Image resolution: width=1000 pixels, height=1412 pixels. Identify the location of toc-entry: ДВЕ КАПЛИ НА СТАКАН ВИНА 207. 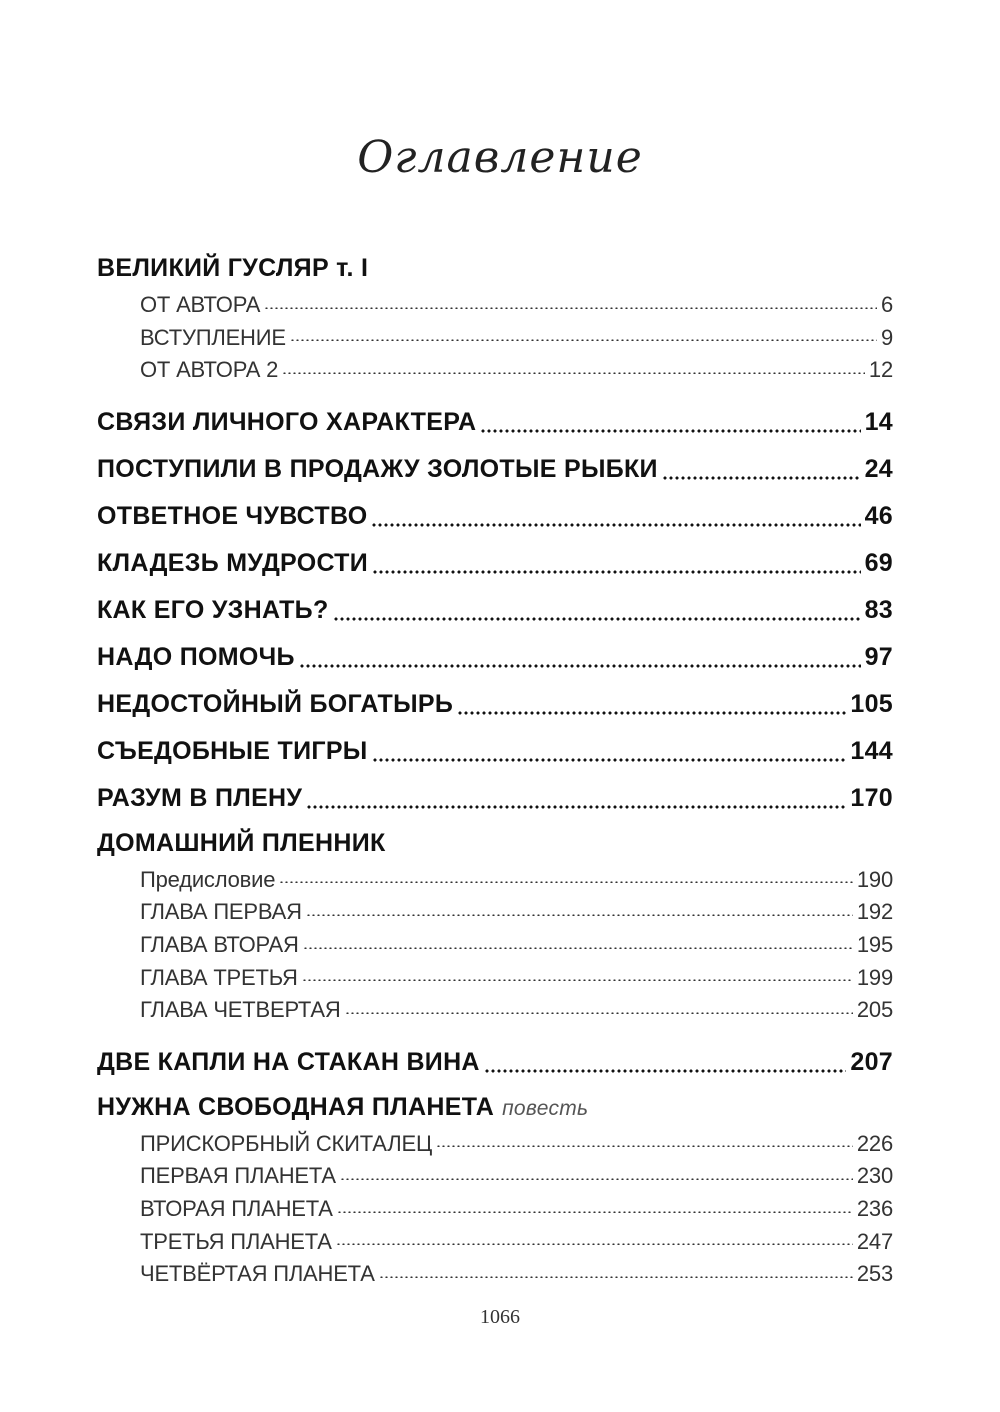
(495, 1062).